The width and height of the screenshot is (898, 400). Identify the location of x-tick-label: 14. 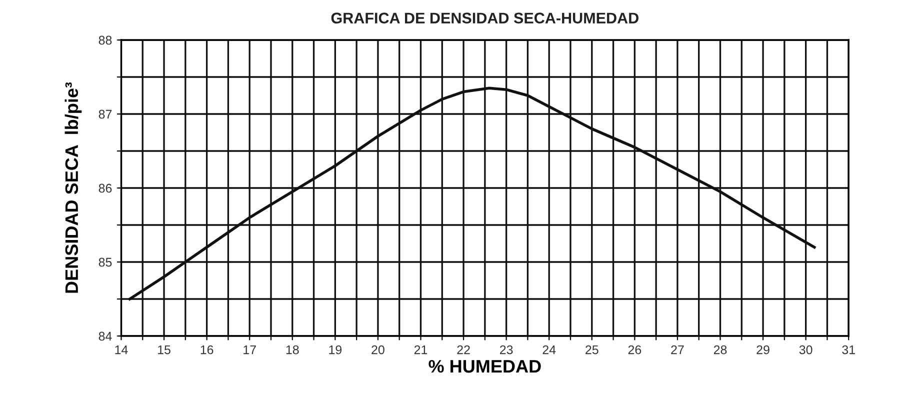
(121, 349).